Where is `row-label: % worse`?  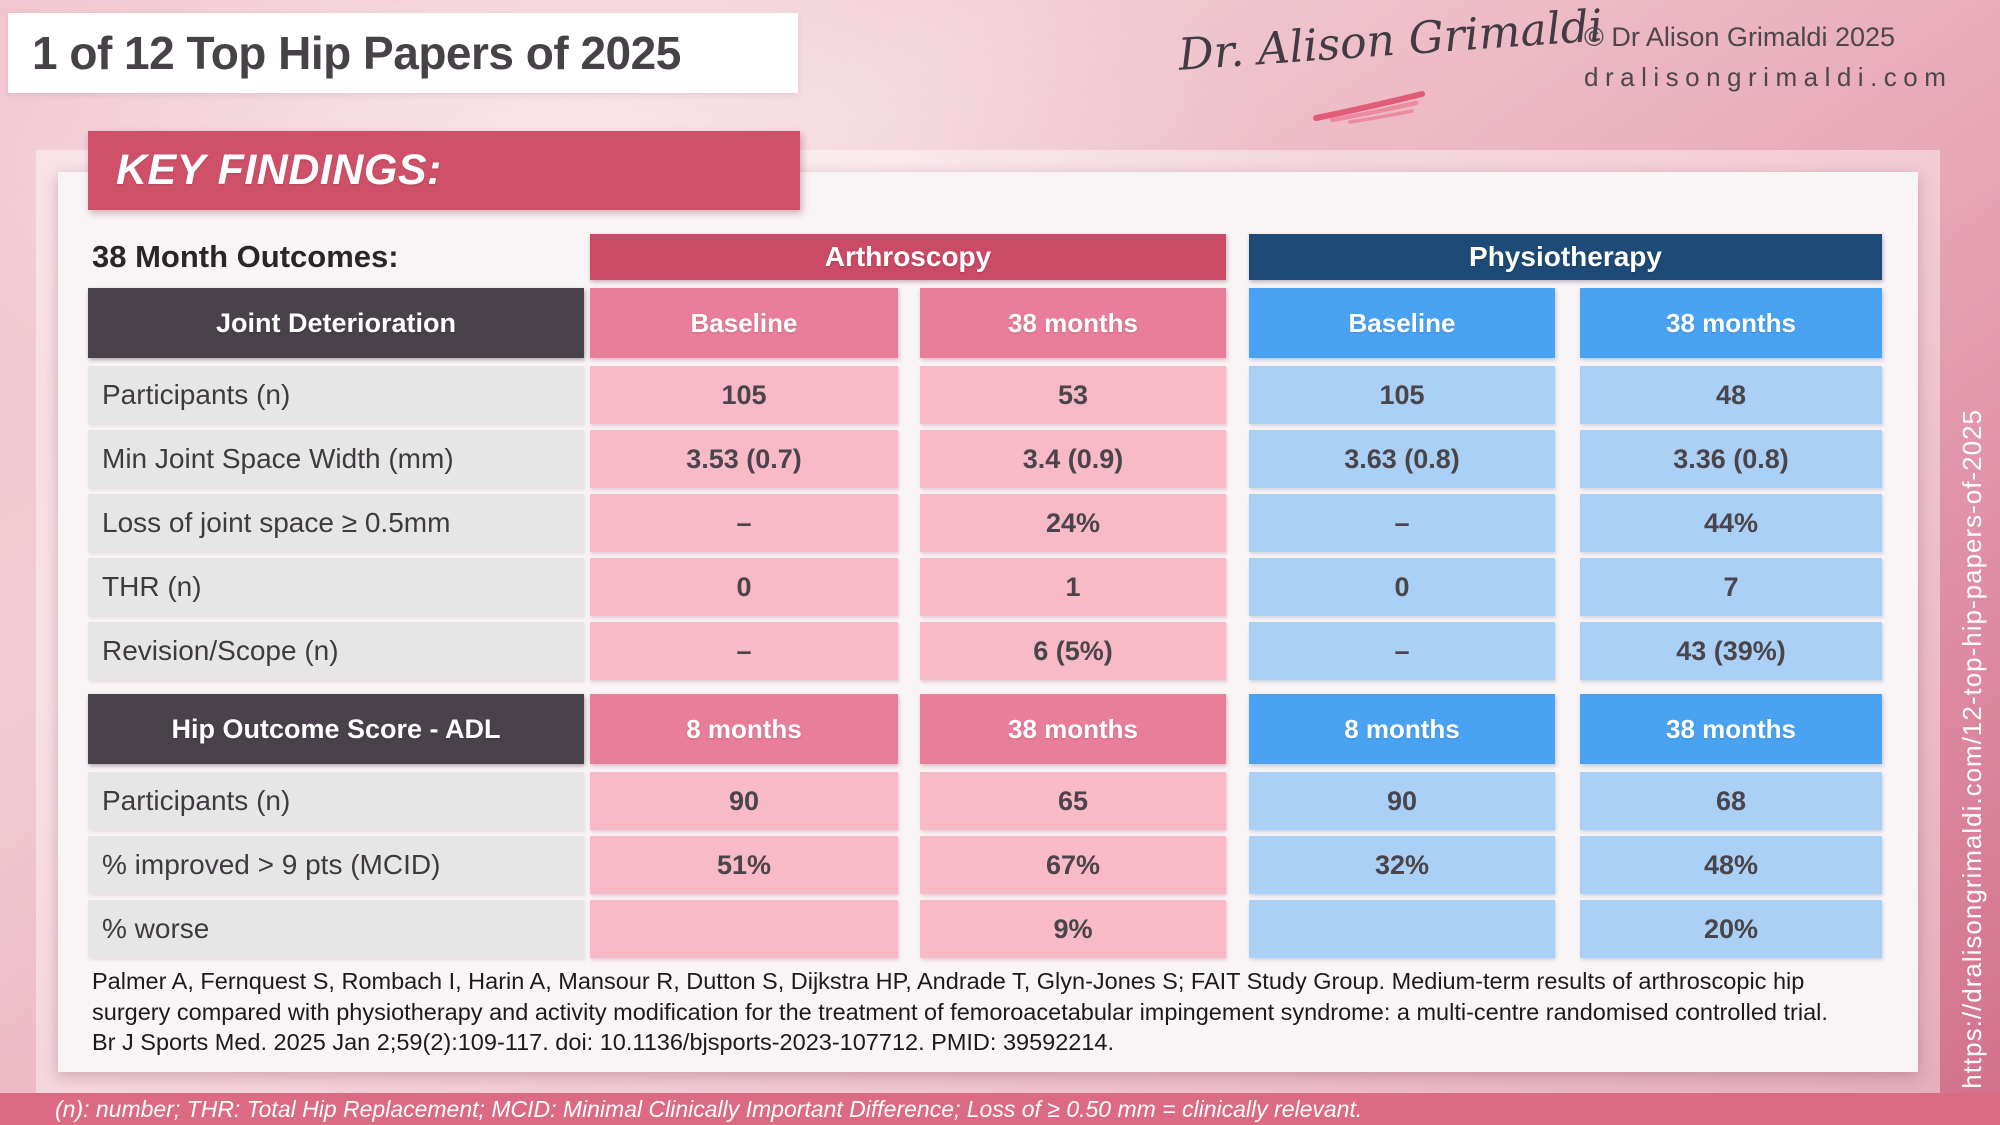
row-label: % worse is located at coordinates (336, 929).